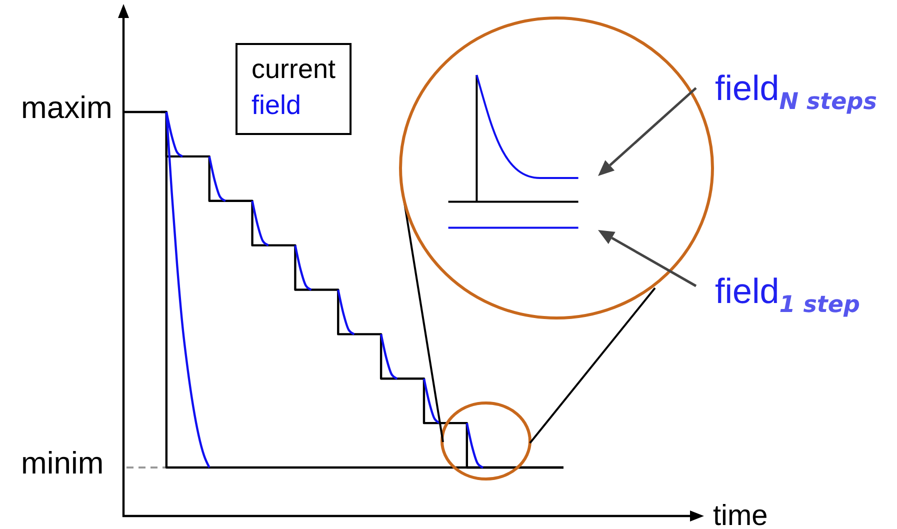  Describe the element at coordinates (740, 514) in the screenshot. I see `text: time` at that location.